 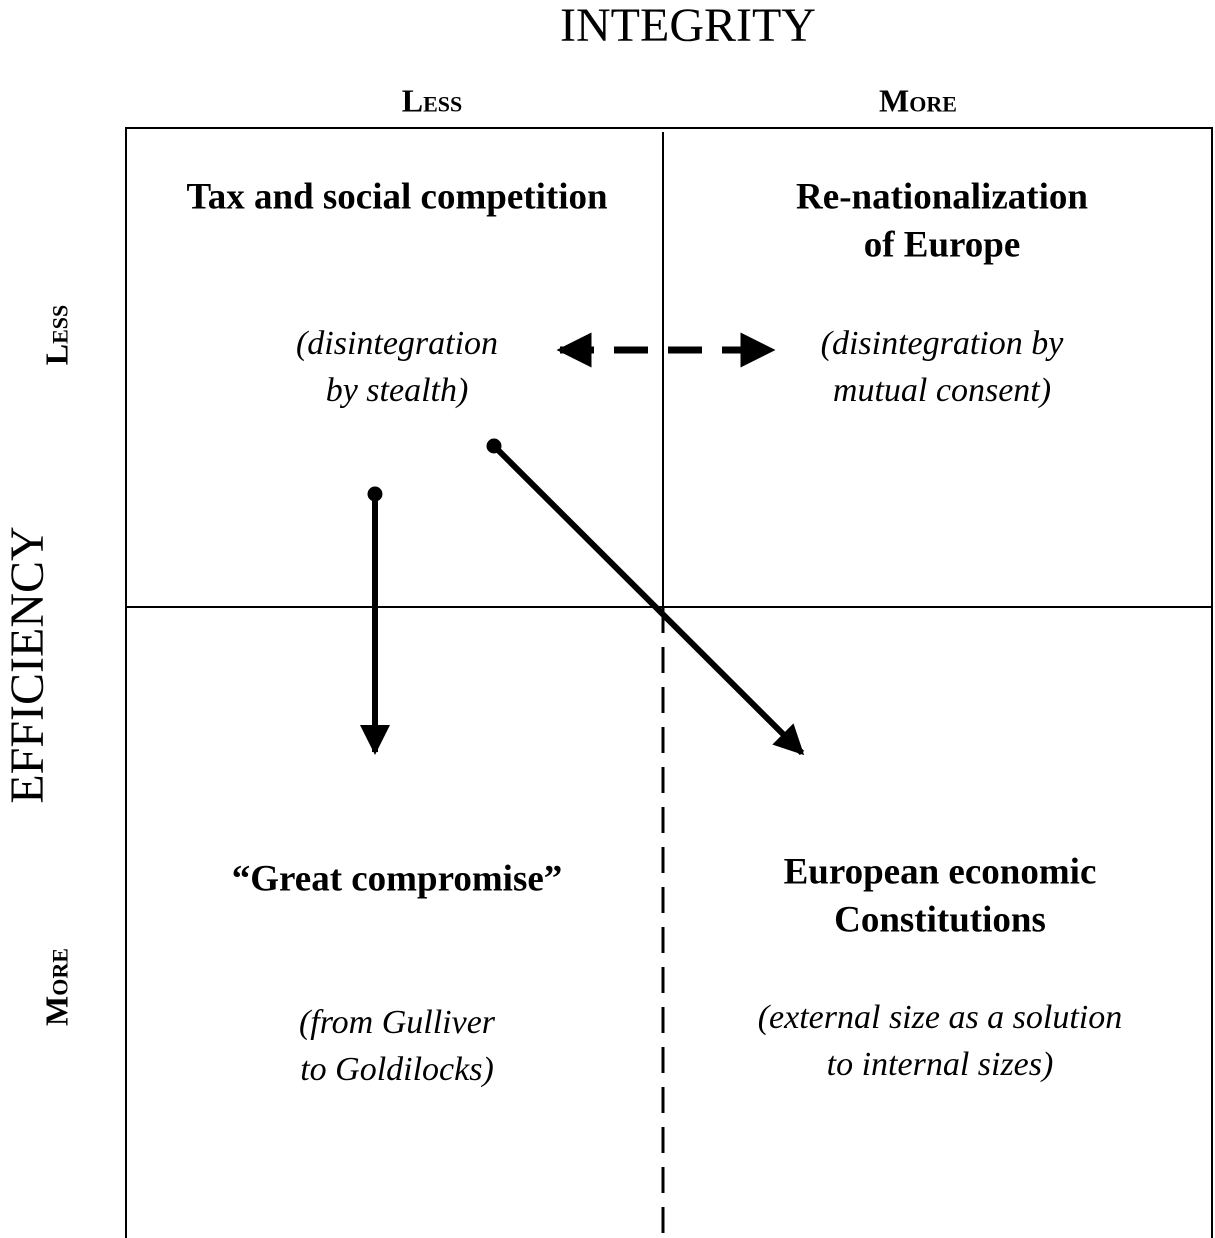 What do you see at coordinates (940, 1064) in the screenshot?
I see `quadrant-subtitle: to internal sizes)` at bounding box center [940, 1064].